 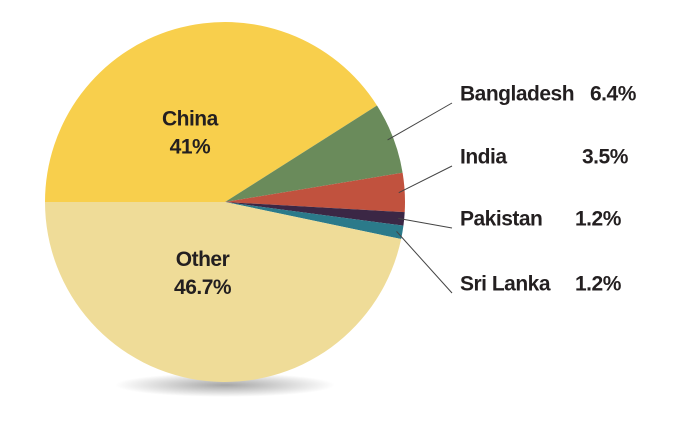 I want to click on category-label: Sri Lanka, so click(x=505, y=284).